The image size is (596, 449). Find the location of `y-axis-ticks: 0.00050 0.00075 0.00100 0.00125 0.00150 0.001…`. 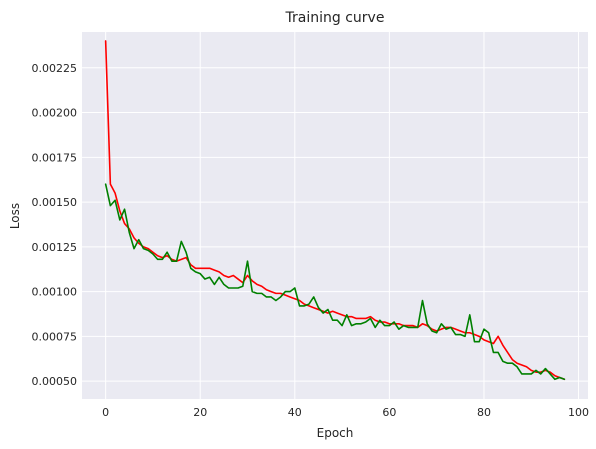

y-axis-ticks: 0.00050 0.00075 0.00100 0.00125 0.00150 0.001… is located at coordinates (55, 225).